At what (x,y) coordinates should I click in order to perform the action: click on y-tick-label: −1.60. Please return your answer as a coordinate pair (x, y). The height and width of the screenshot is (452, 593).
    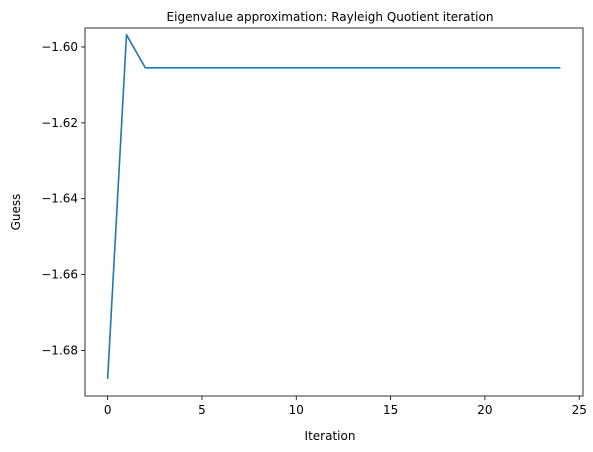
    Looking at the image, I should click on (59, 47).